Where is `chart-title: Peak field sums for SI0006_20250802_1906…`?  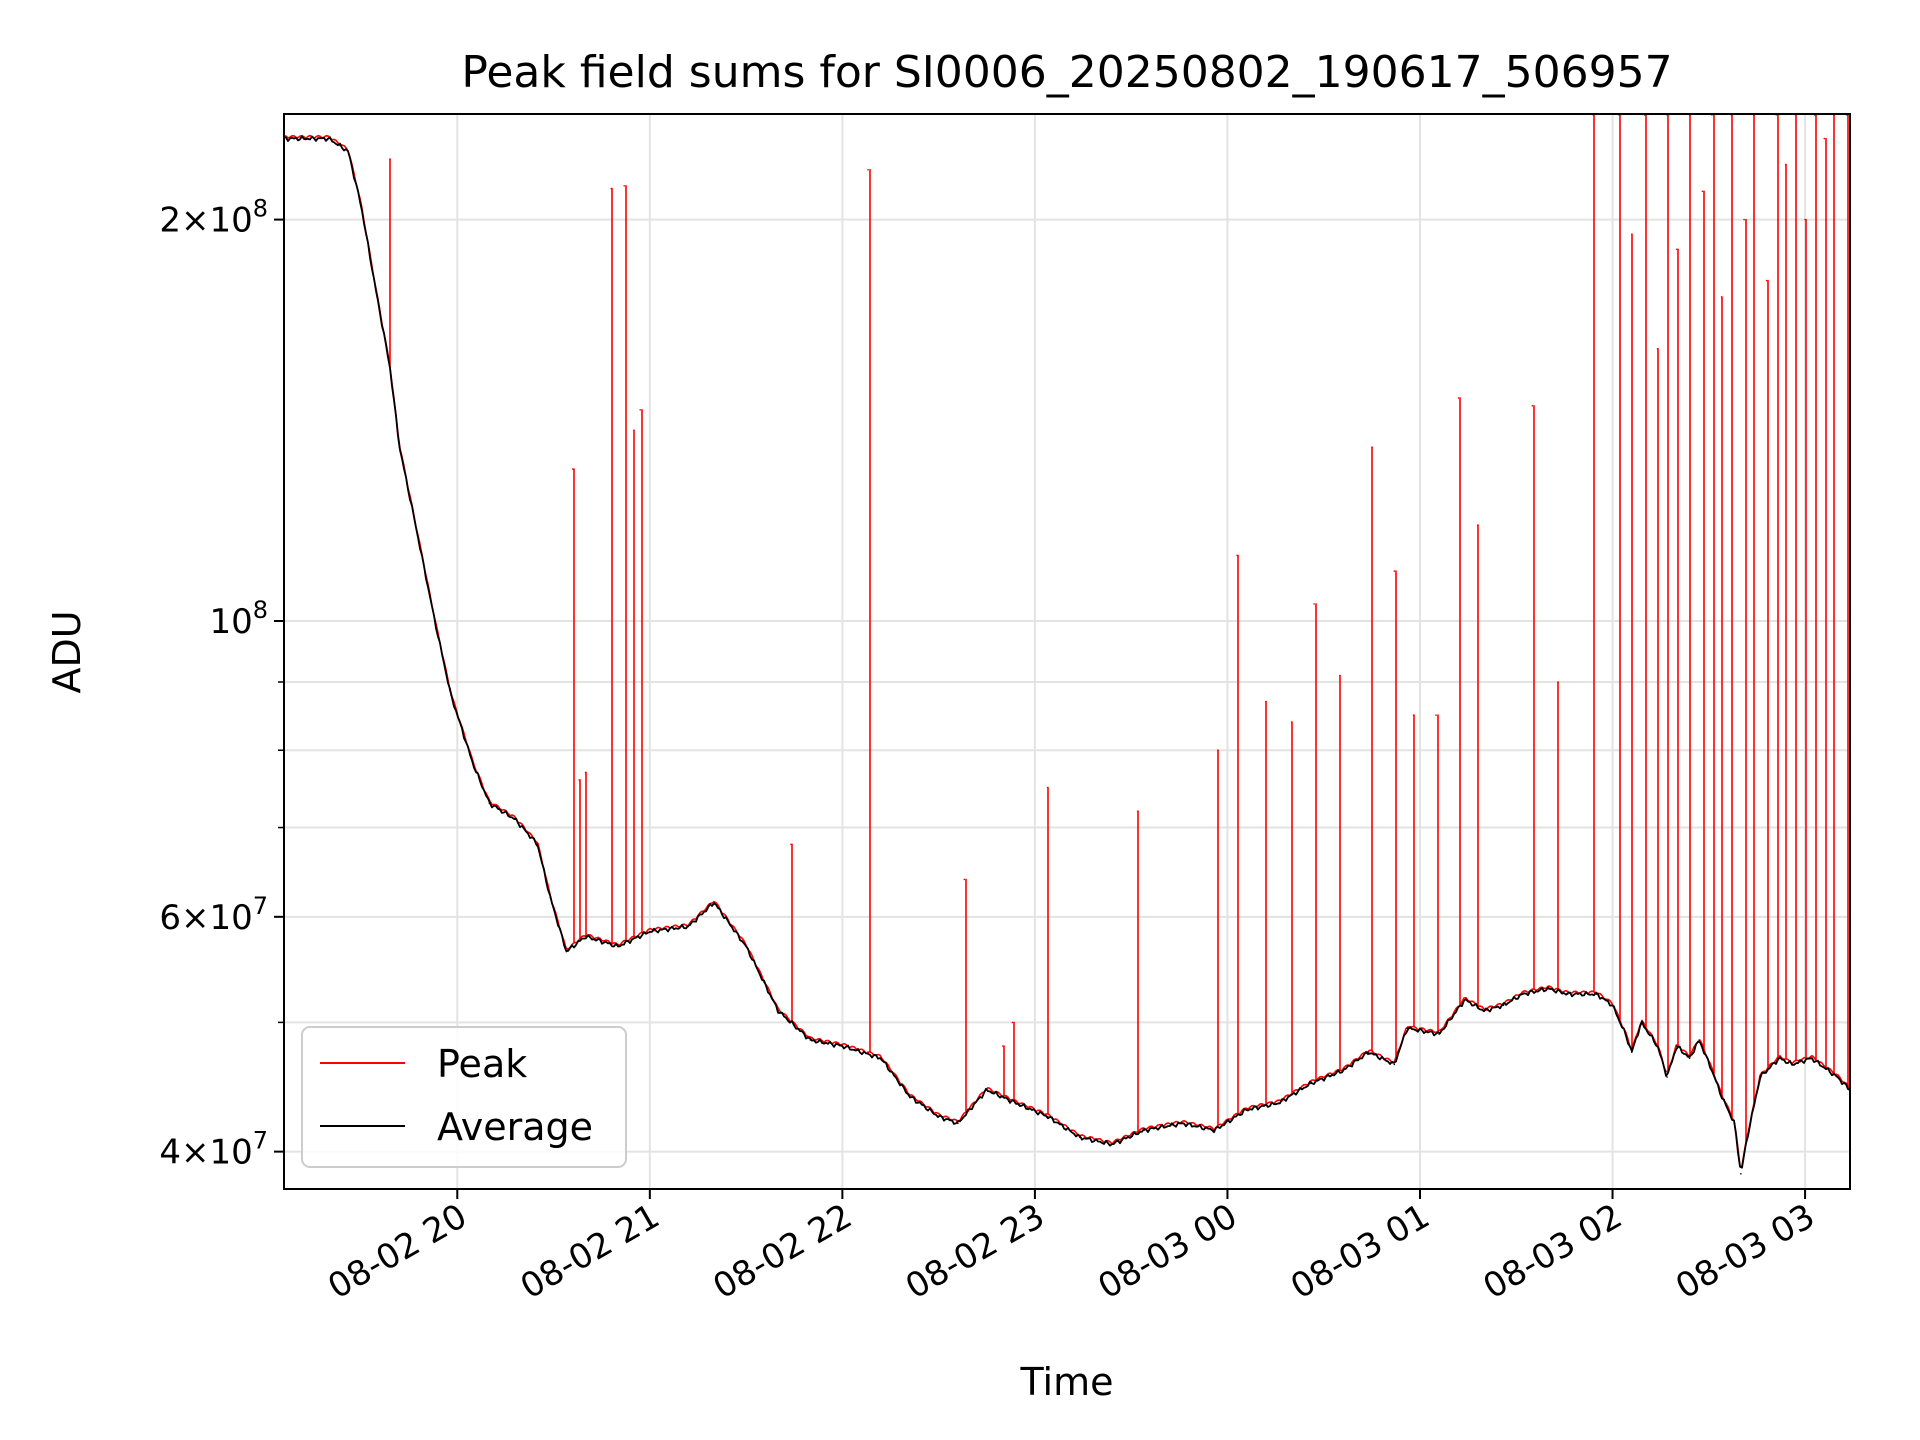 chart-title: Peak field sums for SI0006_20250802_1906… is located at coordinates (1066, 72).